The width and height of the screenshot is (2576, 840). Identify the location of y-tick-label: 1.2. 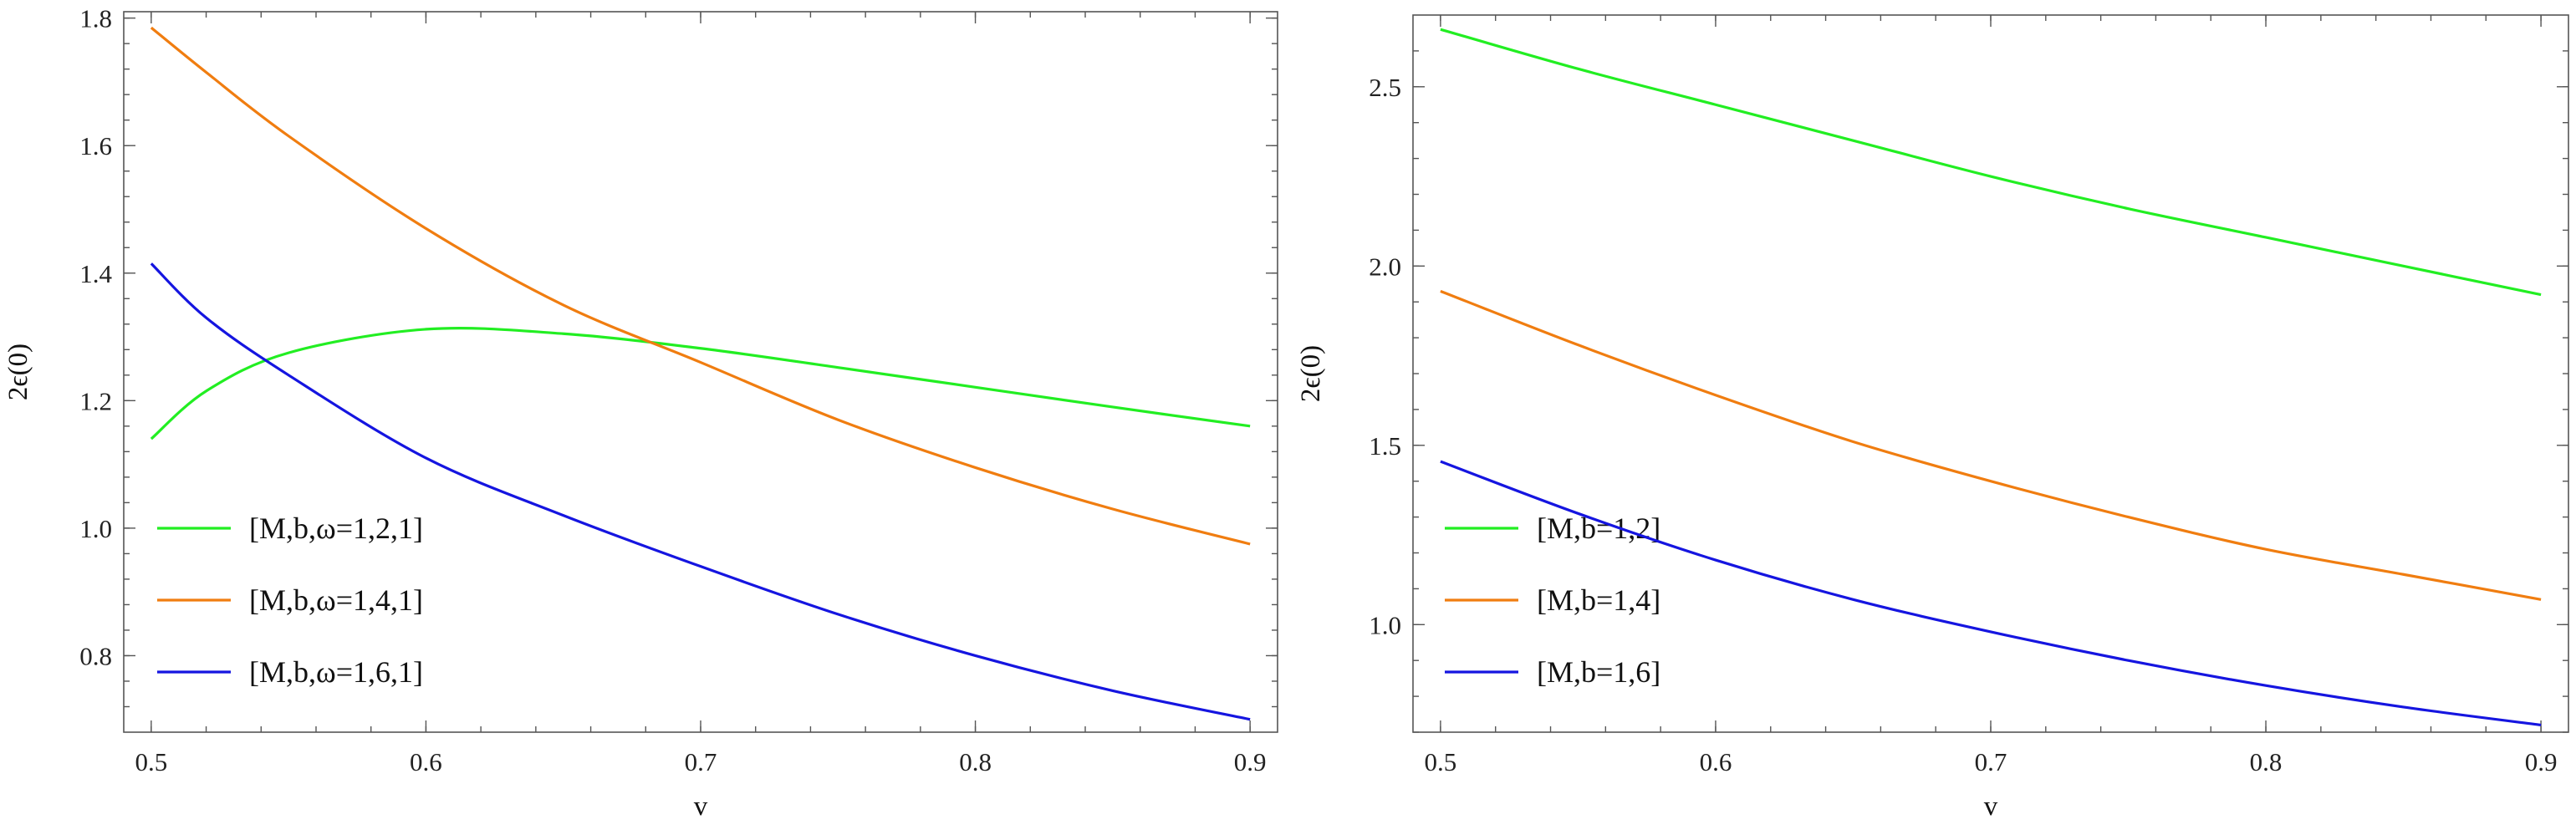
(95, 400).